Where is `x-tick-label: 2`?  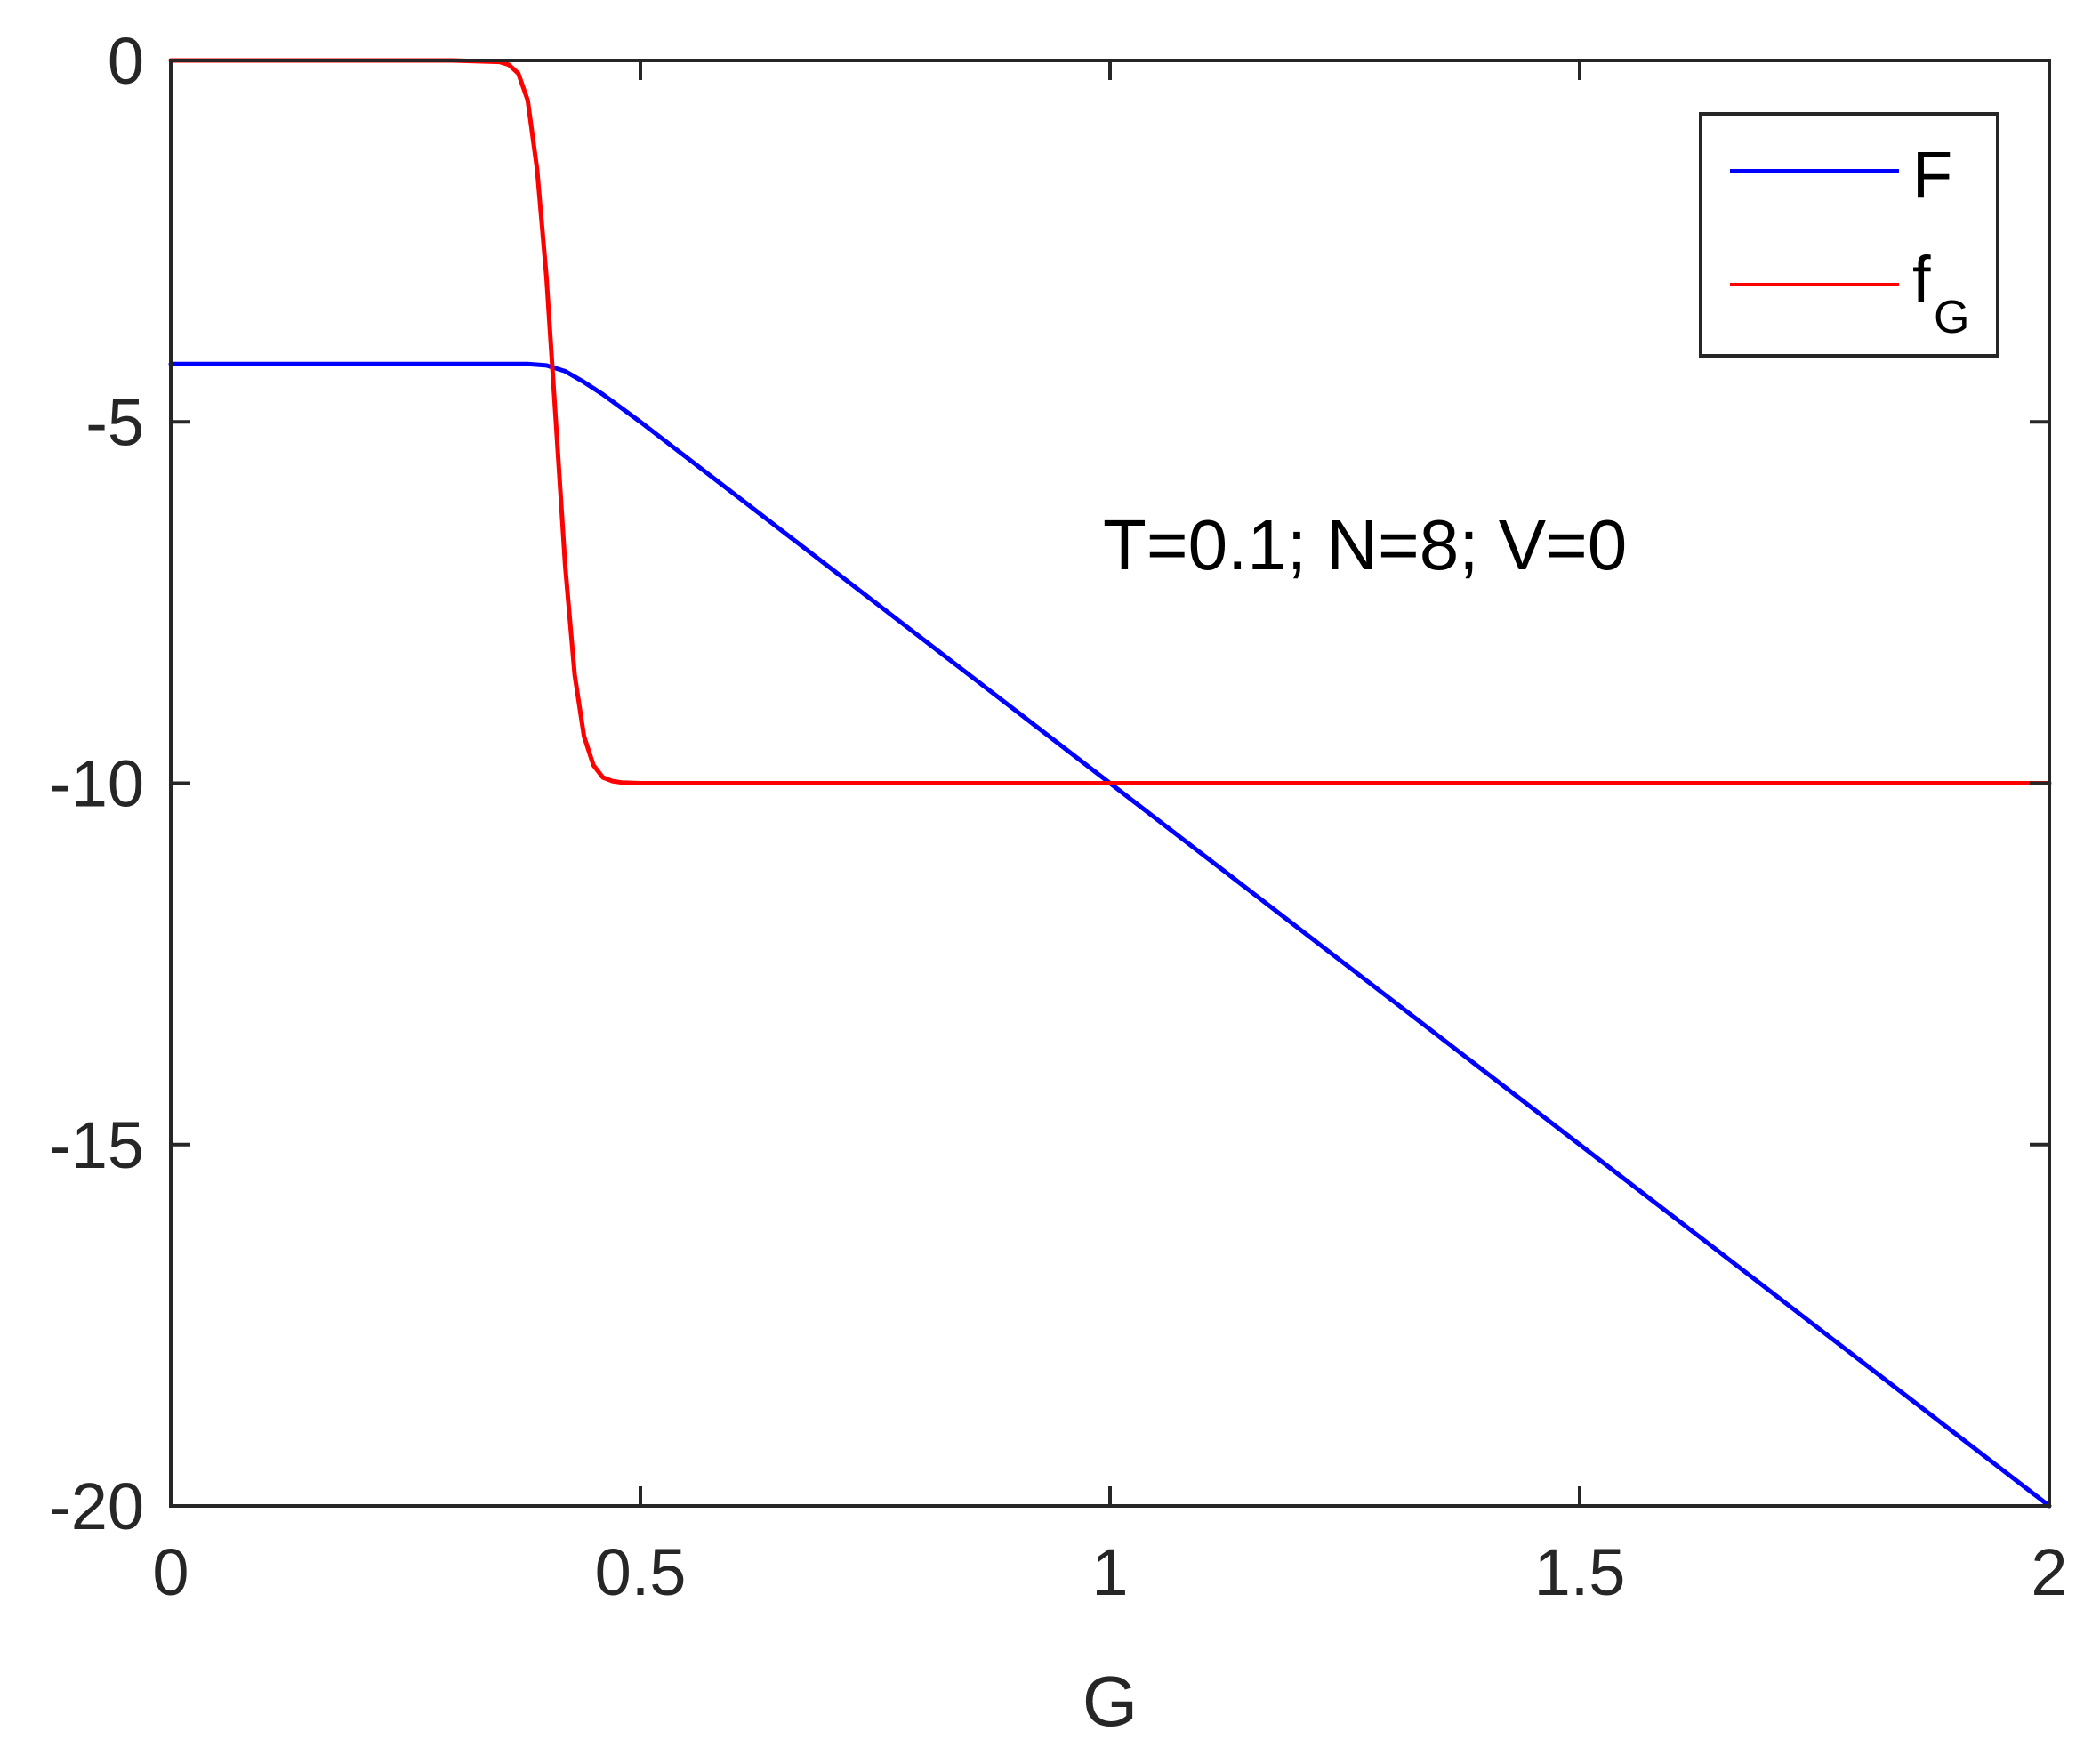 x-tick-label: 2 is located at coordinates (2049, 1572).